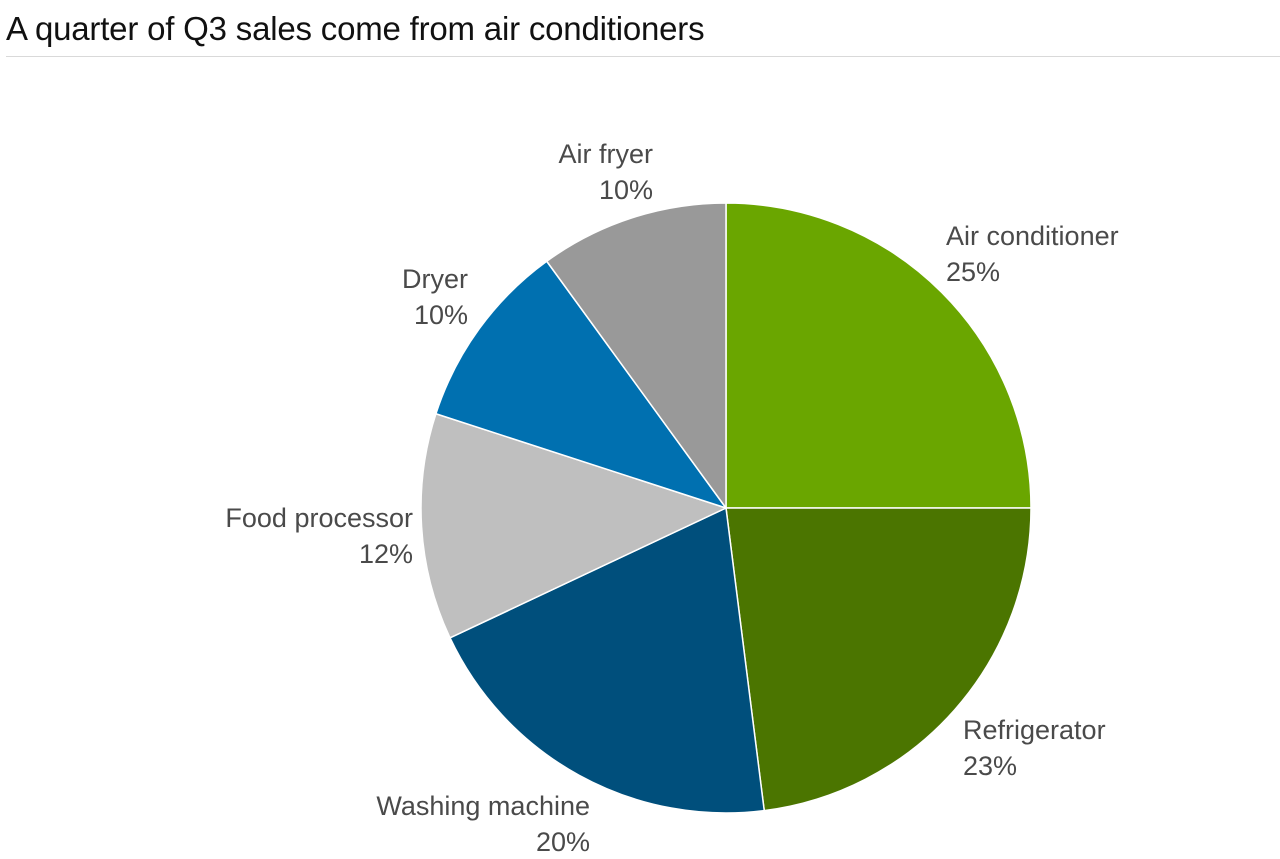 Image resolution: width=1280 pixels, height=859 pixels. I want to click on slice-label-air-fryer: Air fryer, so click(606, 154).